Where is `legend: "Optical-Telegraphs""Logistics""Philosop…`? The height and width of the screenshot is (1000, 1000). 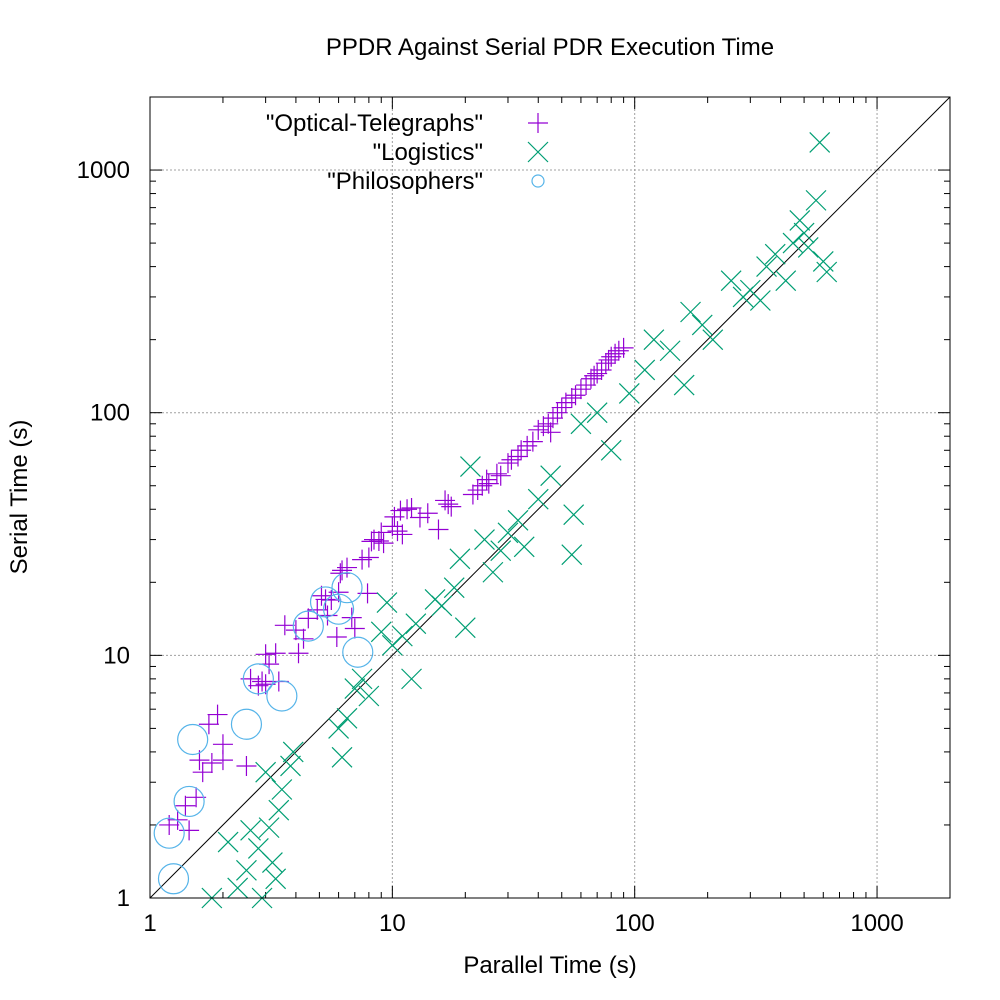 legend: "Optical-Telegraphs""Logistics""Philosop… is located at coordinates (407, 152).